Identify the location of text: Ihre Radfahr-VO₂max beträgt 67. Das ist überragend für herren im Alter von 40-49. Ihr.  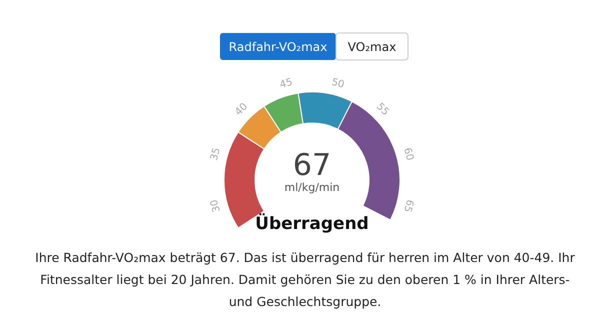
(305, 257).